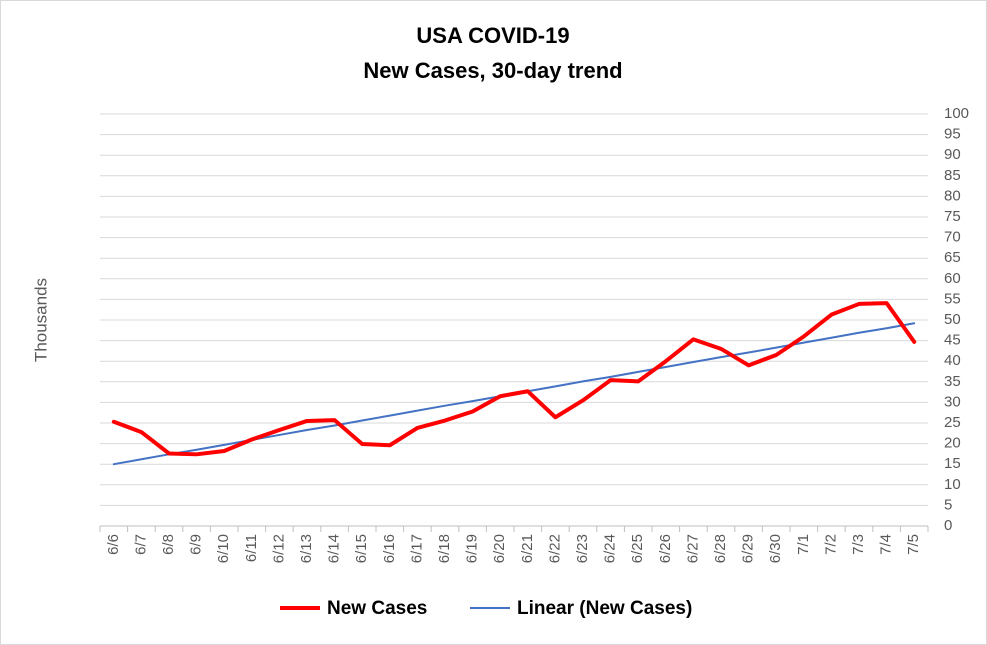  Describe the element at coordinates (306, 548) in the screenshot. I see `x-tick-label: 6/13` at that location.